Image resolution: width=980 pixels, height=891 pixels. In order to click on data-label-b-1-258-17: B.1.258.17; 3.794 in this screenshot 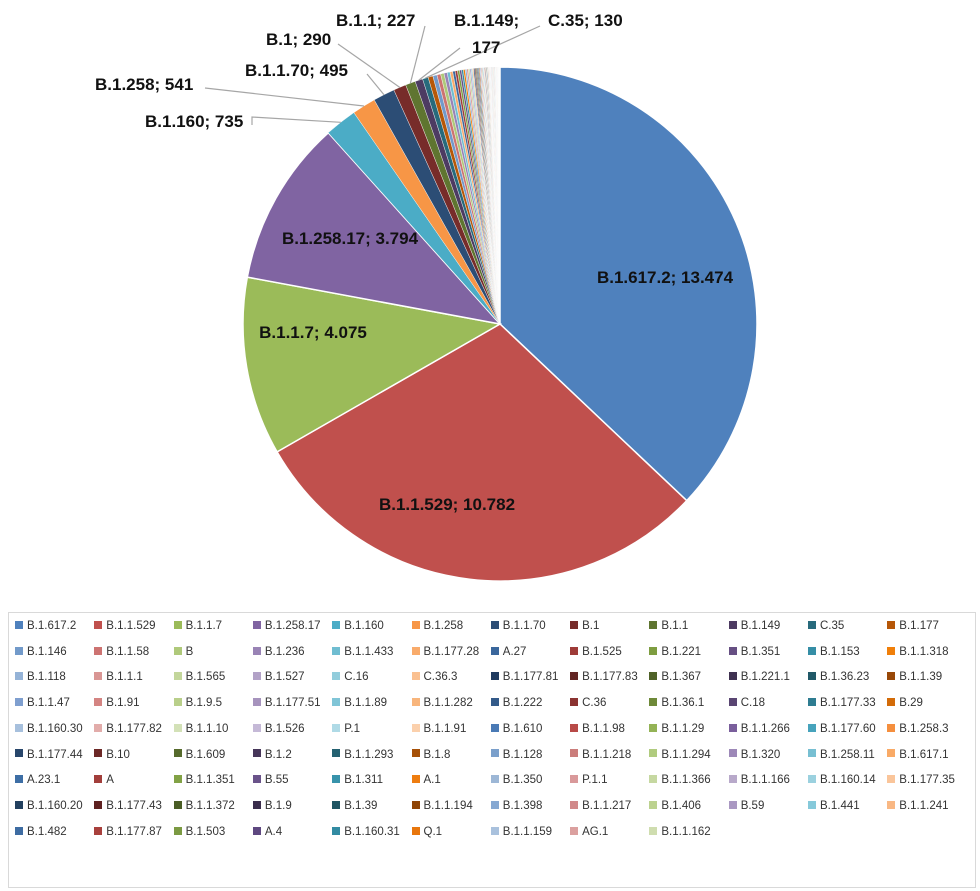, I will do `click(350, 238)`.